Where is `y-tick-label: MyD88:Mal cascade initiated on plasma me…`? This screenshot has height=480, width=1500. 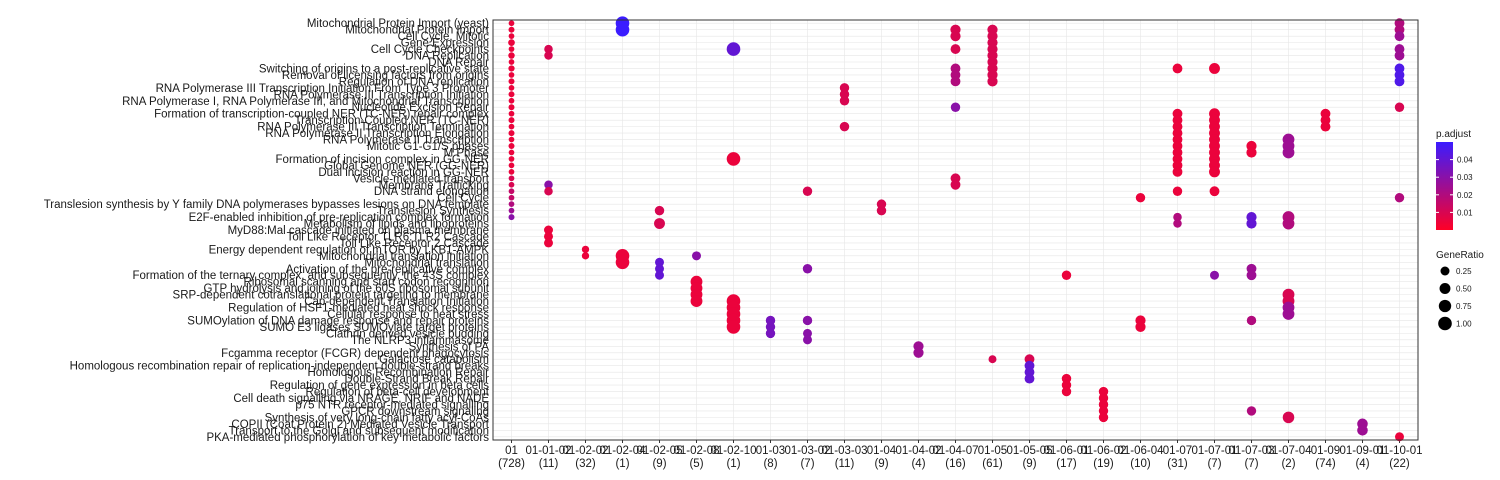 y-tick-label: MyD88:Mal cascade initiated on plasma me… is located at coordinates (358, 231).